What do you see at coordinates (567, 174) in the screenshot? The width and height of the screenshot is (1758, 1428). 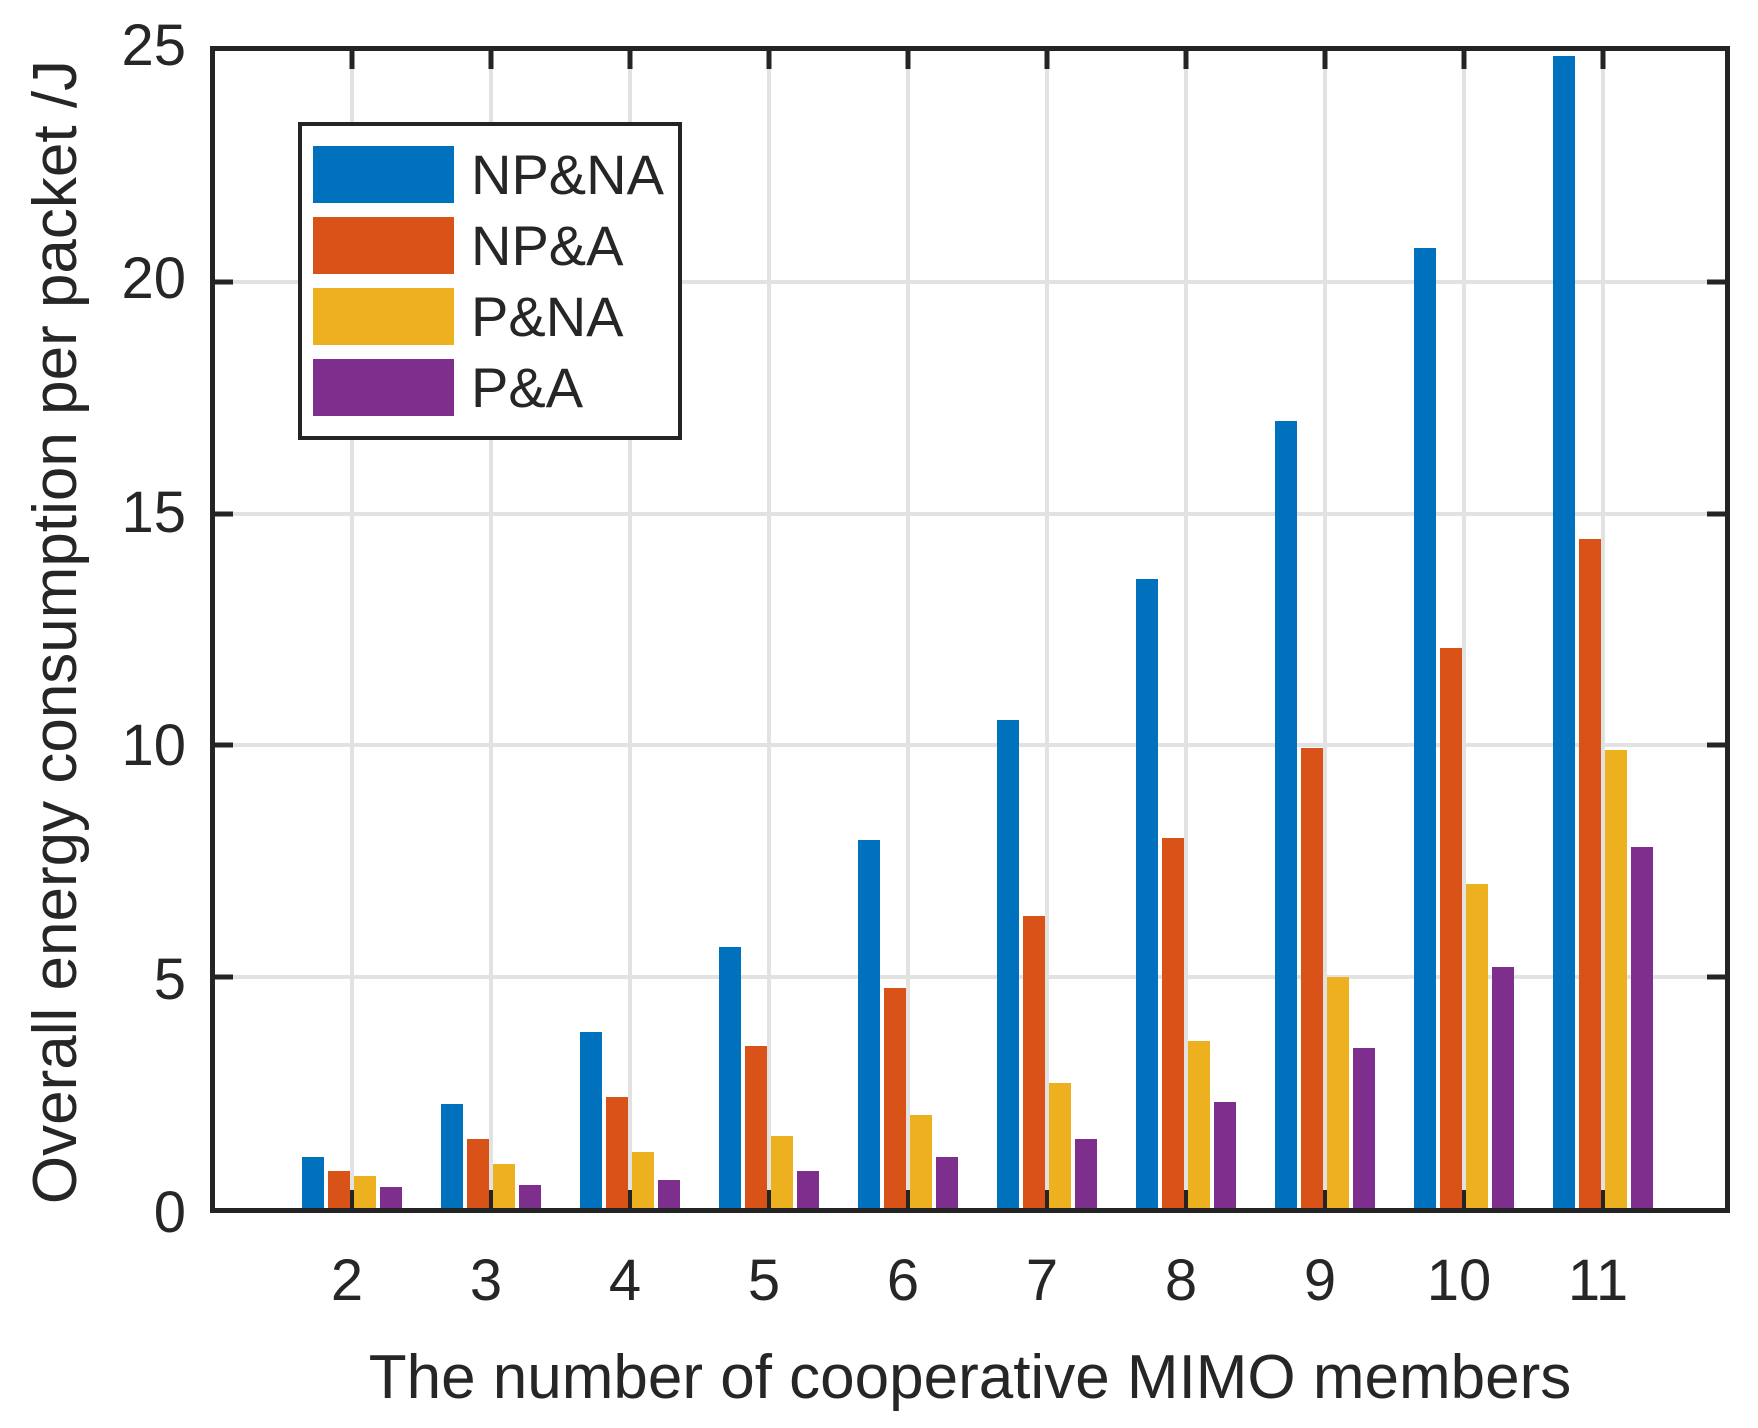 I see `legend-label: NP&NA` at bounding box center [567, 174].